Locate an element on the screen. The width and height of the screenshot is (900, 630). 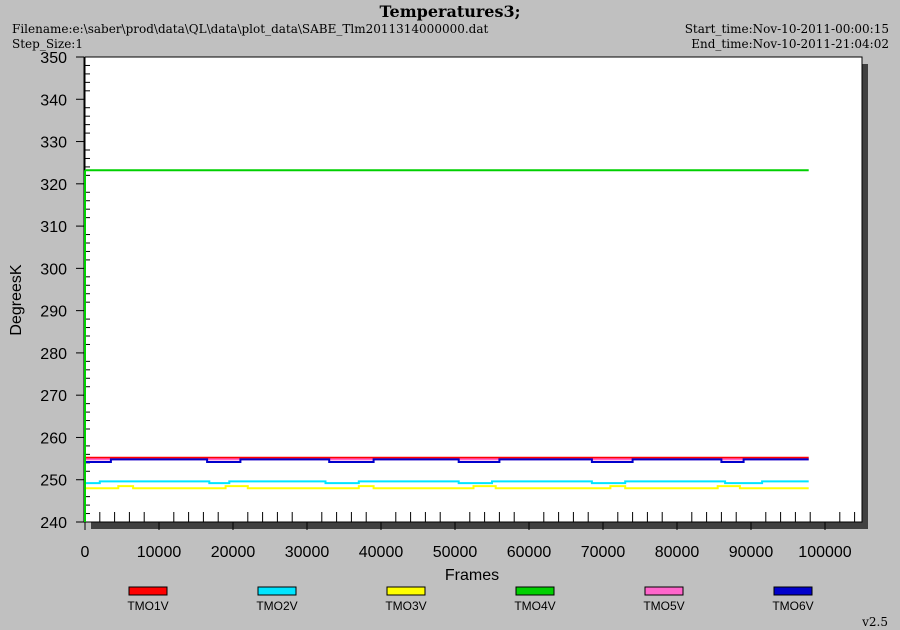
y-axis-title: DegreesK is located at coordinates (16, 299).